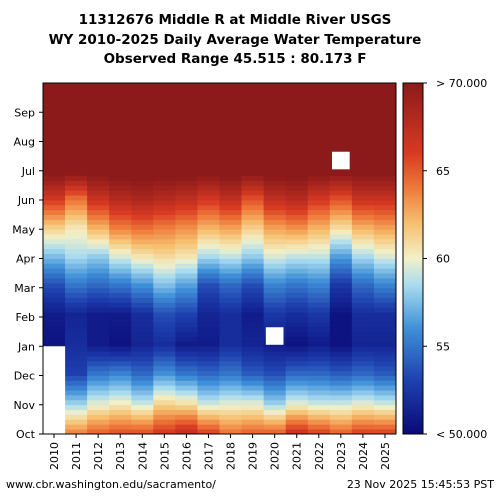 The image size is (500, 500). I want to click on heat-cell-2016-Mar, so click(186, 281).